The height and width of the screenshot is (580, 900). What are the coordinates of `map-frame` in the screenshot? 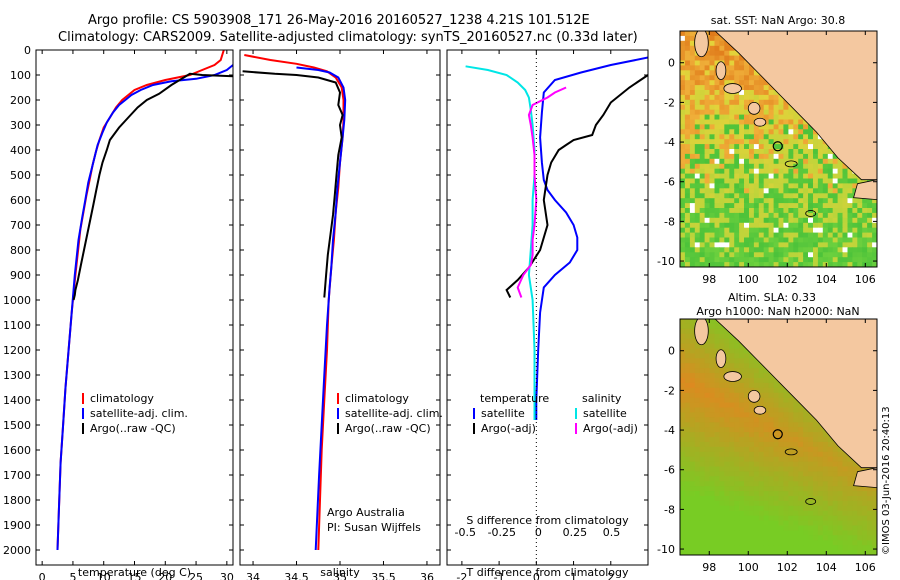 It's located at (778, 437).